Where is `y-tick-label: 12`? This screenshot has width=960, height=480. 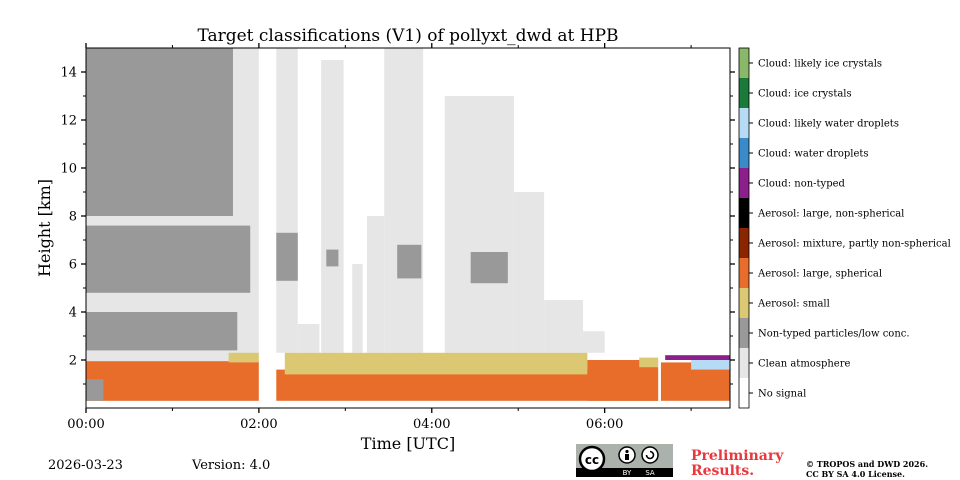
y-tick-label: 12 is located at coordinates (68, 121).